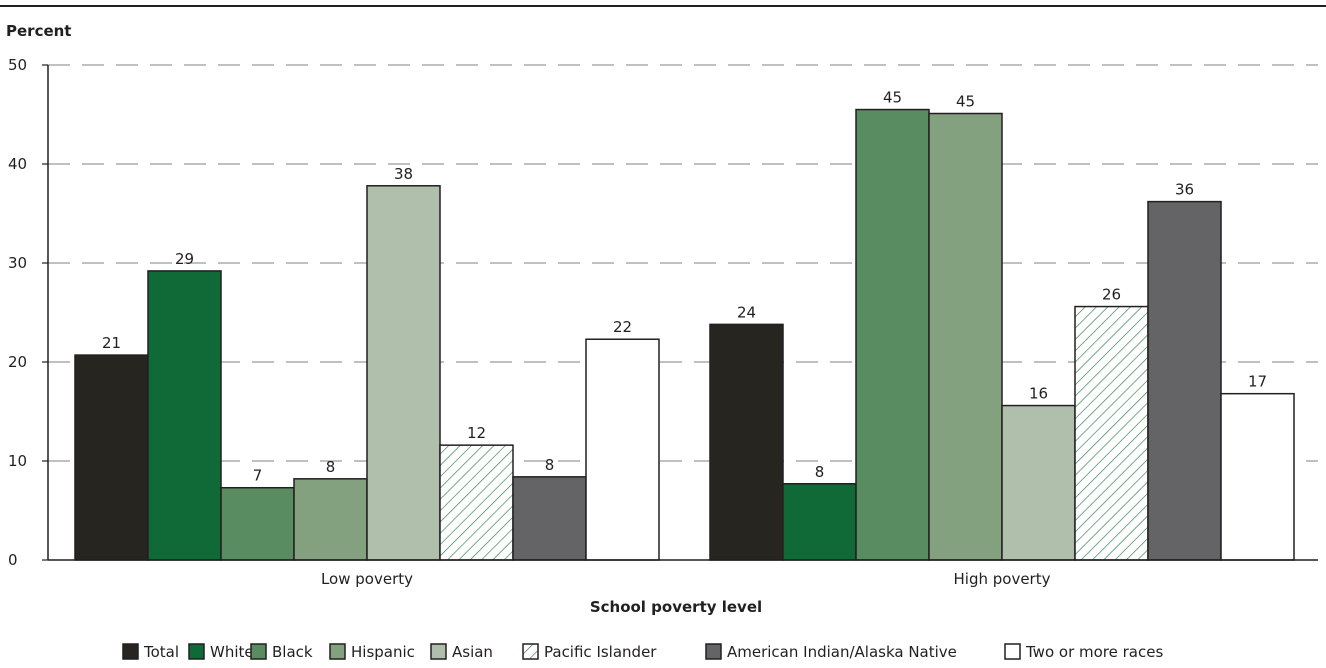  Describe the element at coordinates (1094, 652) in the screenshot. I see `legend-label: Two or more races` at that location.